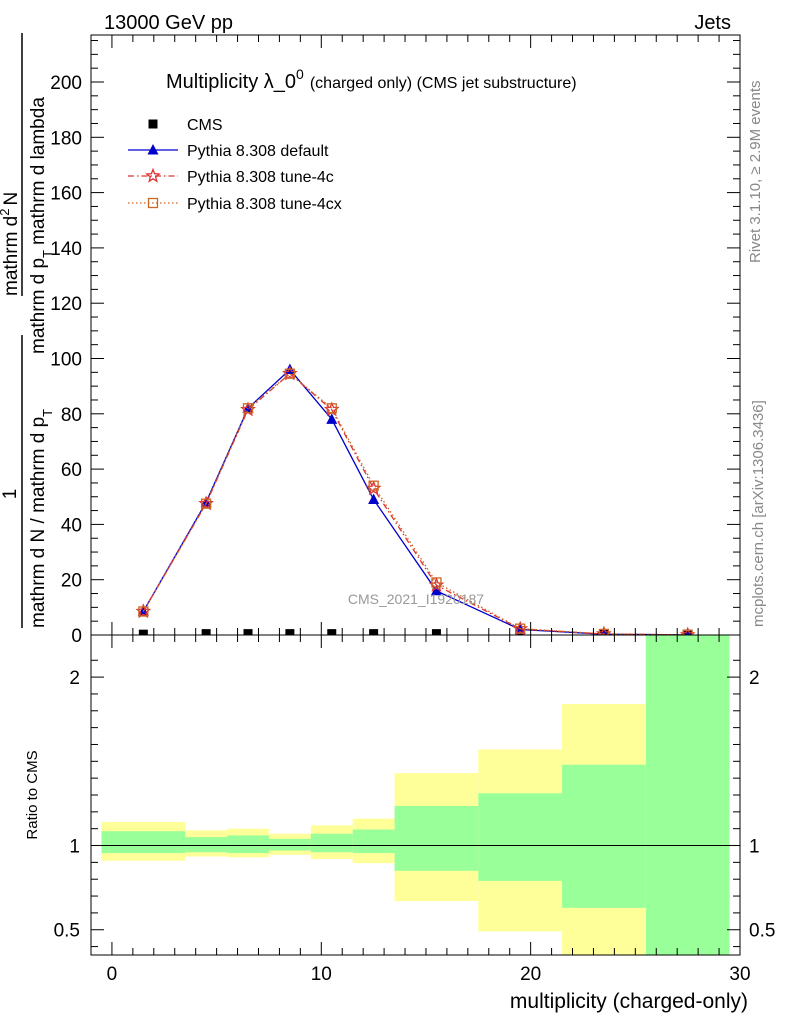  Describe the element at coordinates (71, 415) in the screenshot. I see `y-tick-label: 80` at that location.